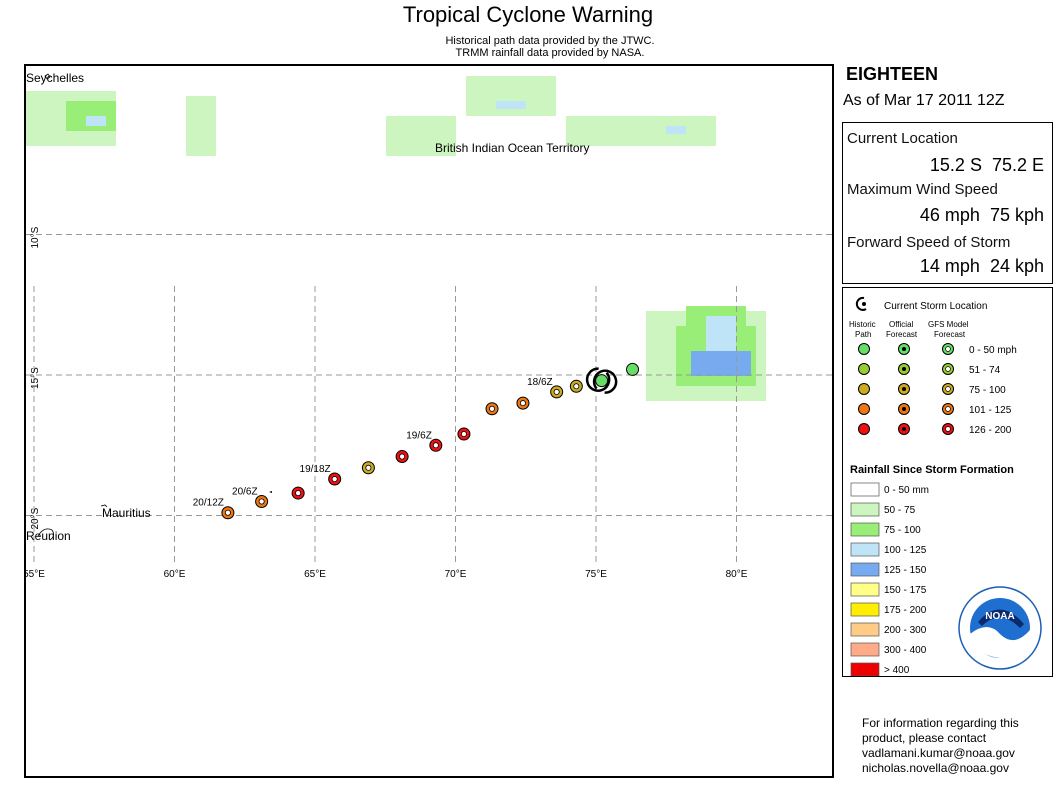 This screenshot has height=794, width=1056. I want to click on lat-tick-label: 10°S, so click(35, 237).